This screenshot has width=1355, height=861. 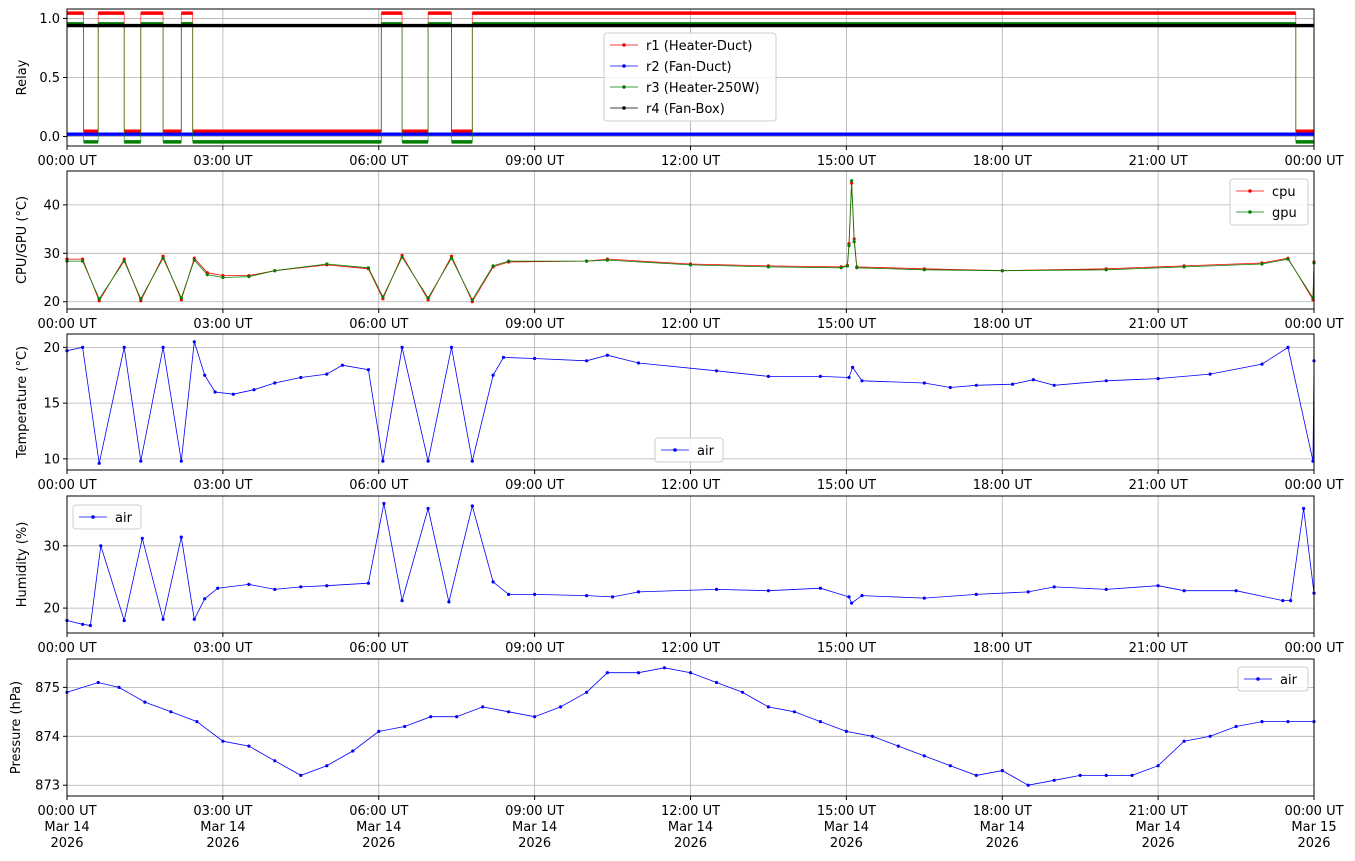 What do you see at coordinates (51, 205) in the screenshot?
I see `y-tick-label: 40` at bounding box center [51, 205].